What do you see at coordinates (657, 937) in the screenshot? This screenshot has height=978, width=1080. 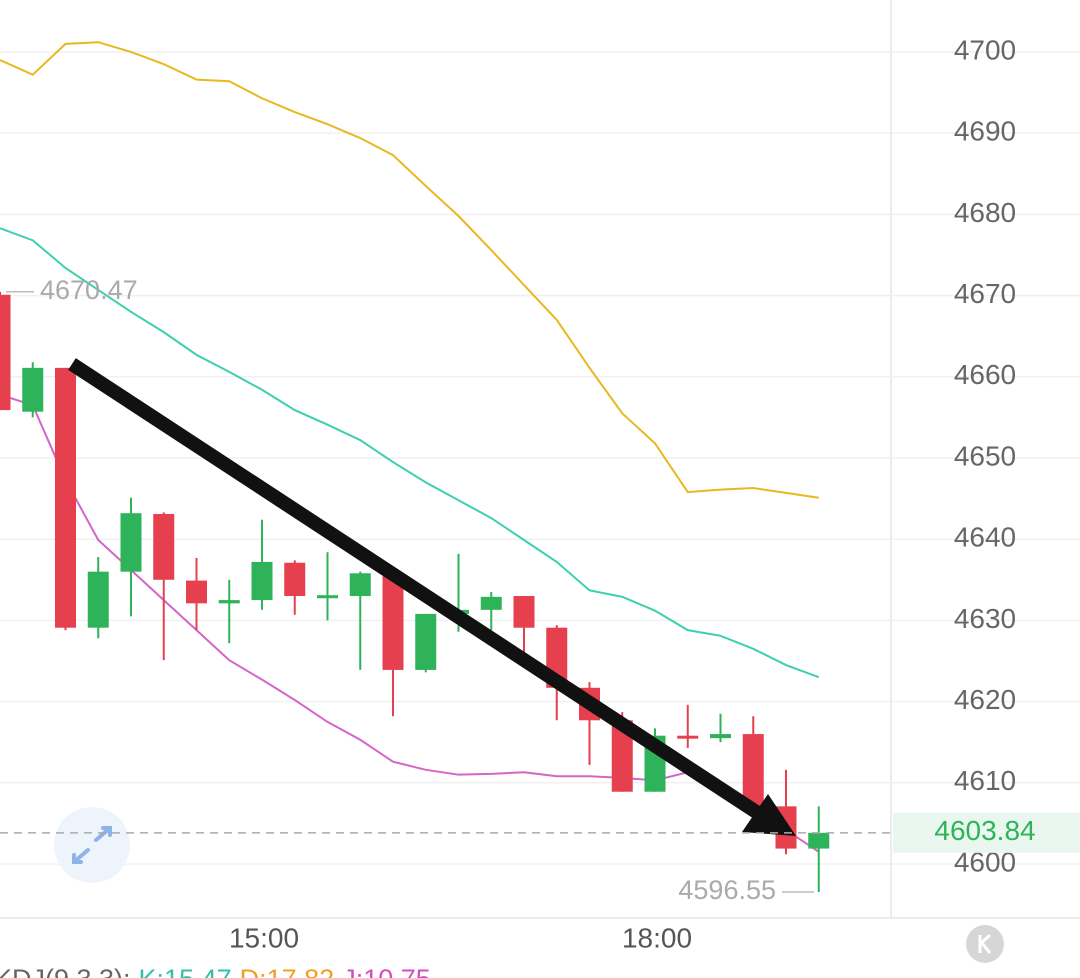 I see `x-tick-label: 18:00` at bounding box center [657, 937].